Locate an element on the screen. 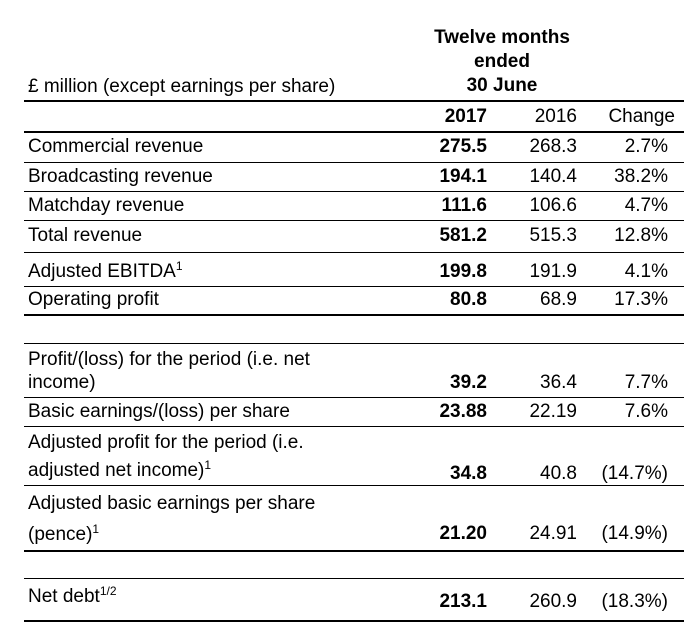  row-label-text: Net debt is located at coordinates (64, 596).